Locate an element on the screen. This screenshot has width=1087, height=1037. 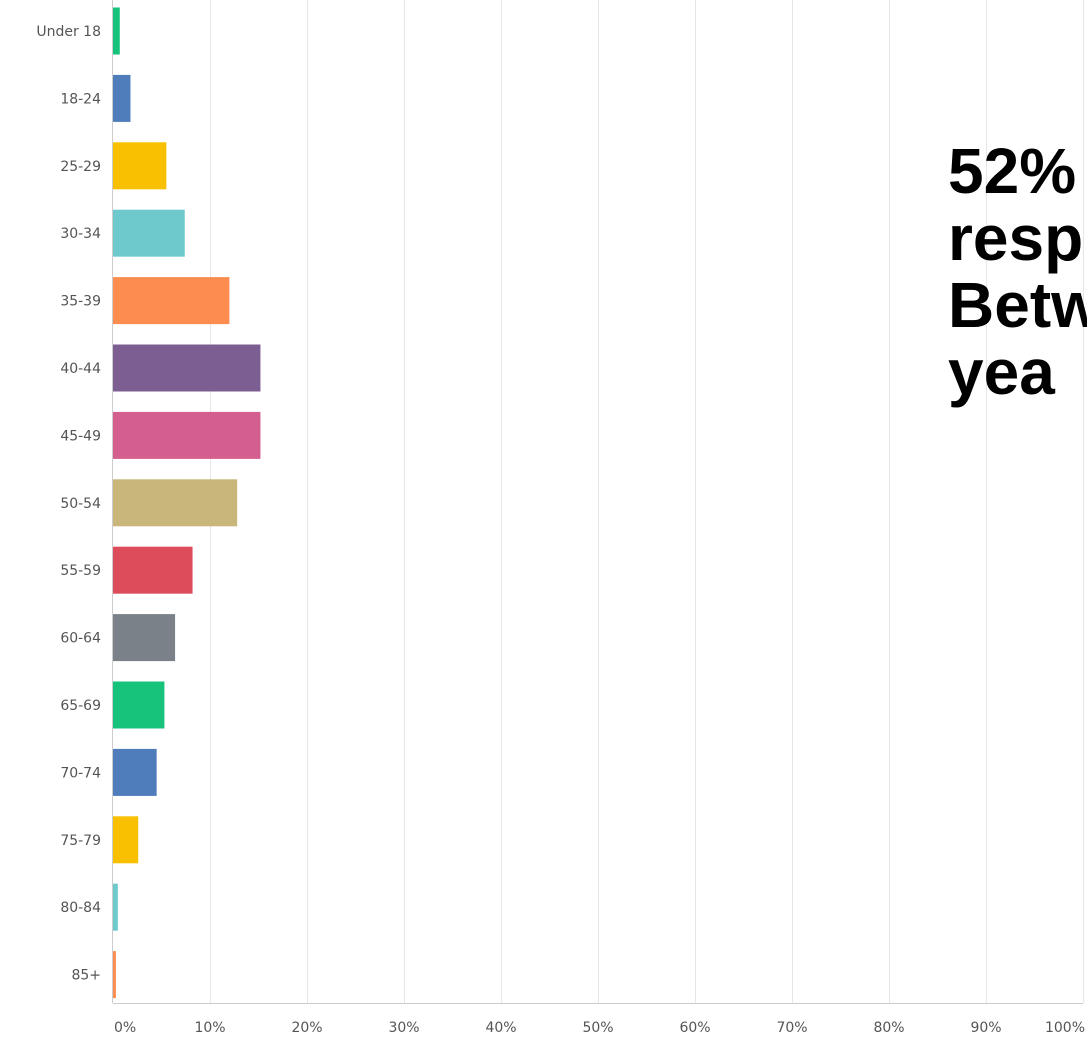
x-tick-label: 40% is located at coordinates (500, 1028).